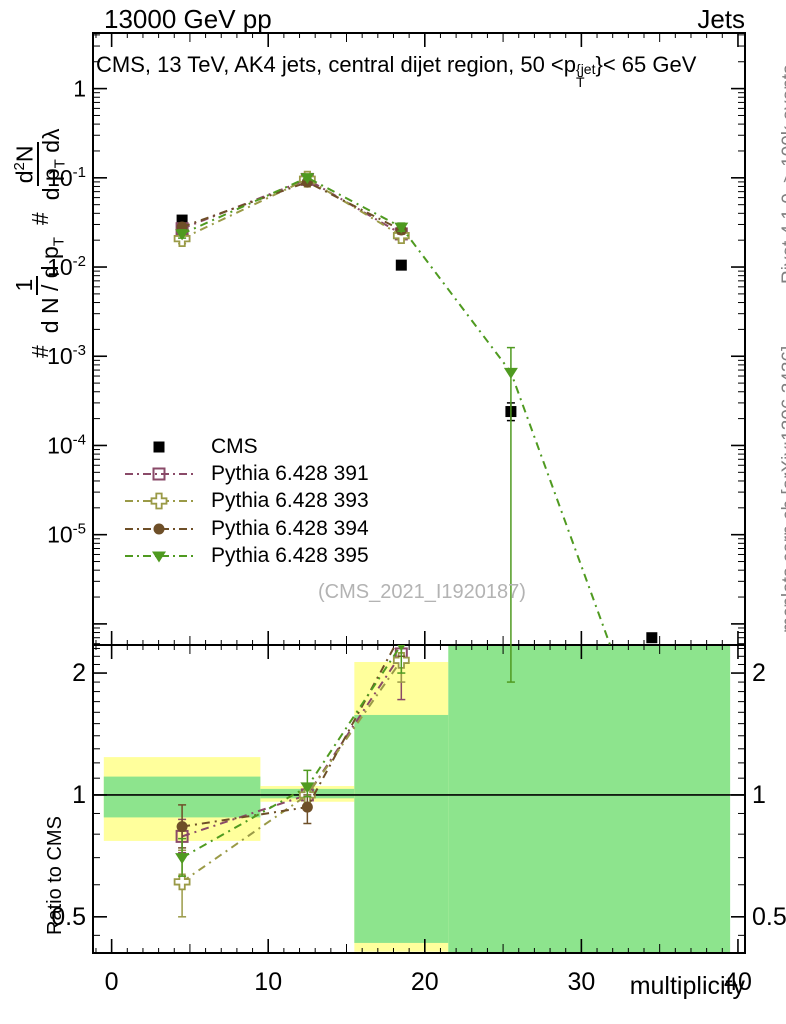 The width and height of the screenshot is (786, 1024). I want to click on legend-item-0: CMS, so click(245, 446).